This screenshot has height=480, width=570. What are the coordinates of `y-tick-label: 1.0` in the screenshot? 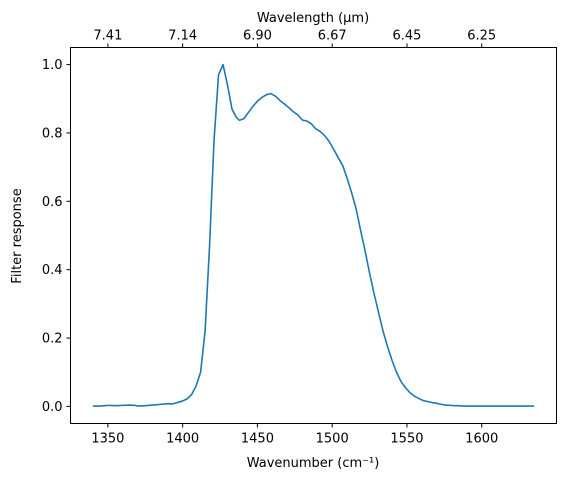 It's located at (52, 65).